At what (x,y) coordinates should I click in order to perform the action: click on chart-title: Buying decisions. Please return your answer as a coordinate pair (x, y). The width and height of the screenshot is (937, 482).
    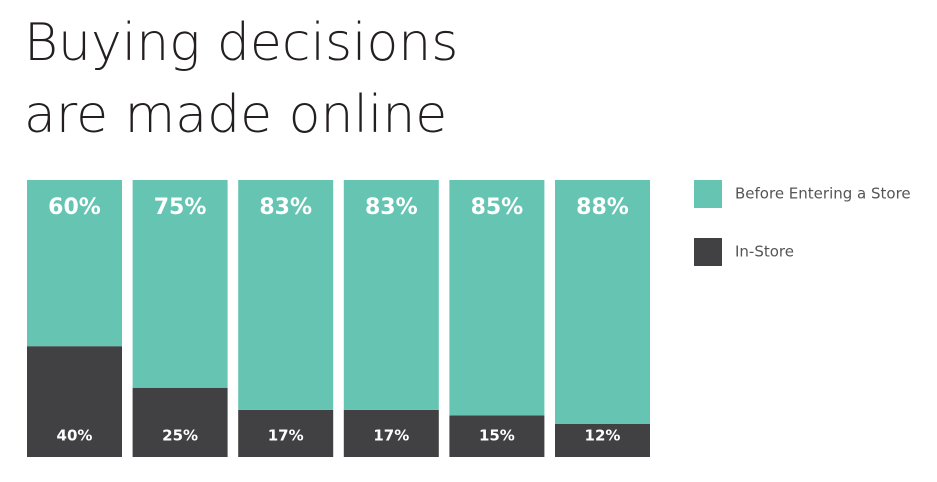
    Looking at the image, I should click on (241, 43).